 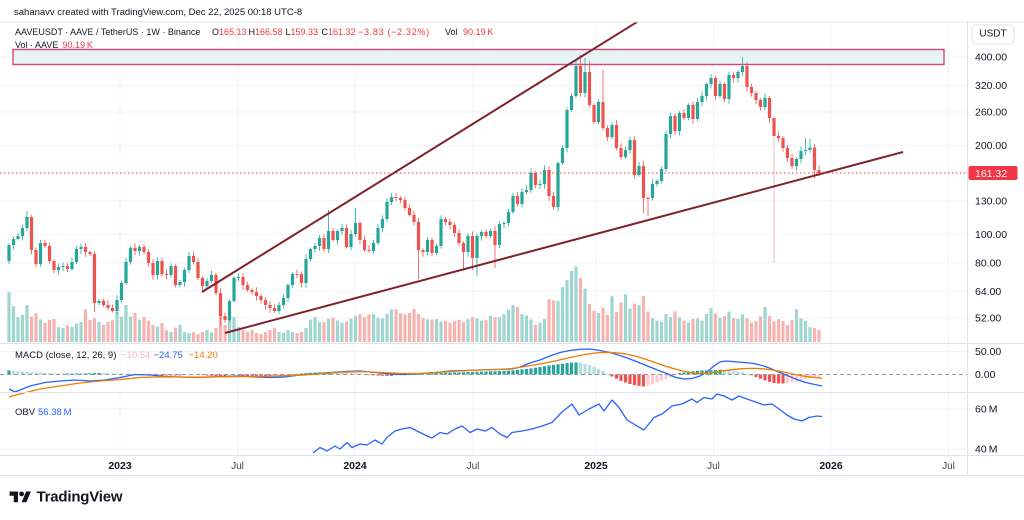 What do you see at coordinates (831, 466) in the screenshot?
I see `svg-text: 2026` at bounding box center [831, 466].